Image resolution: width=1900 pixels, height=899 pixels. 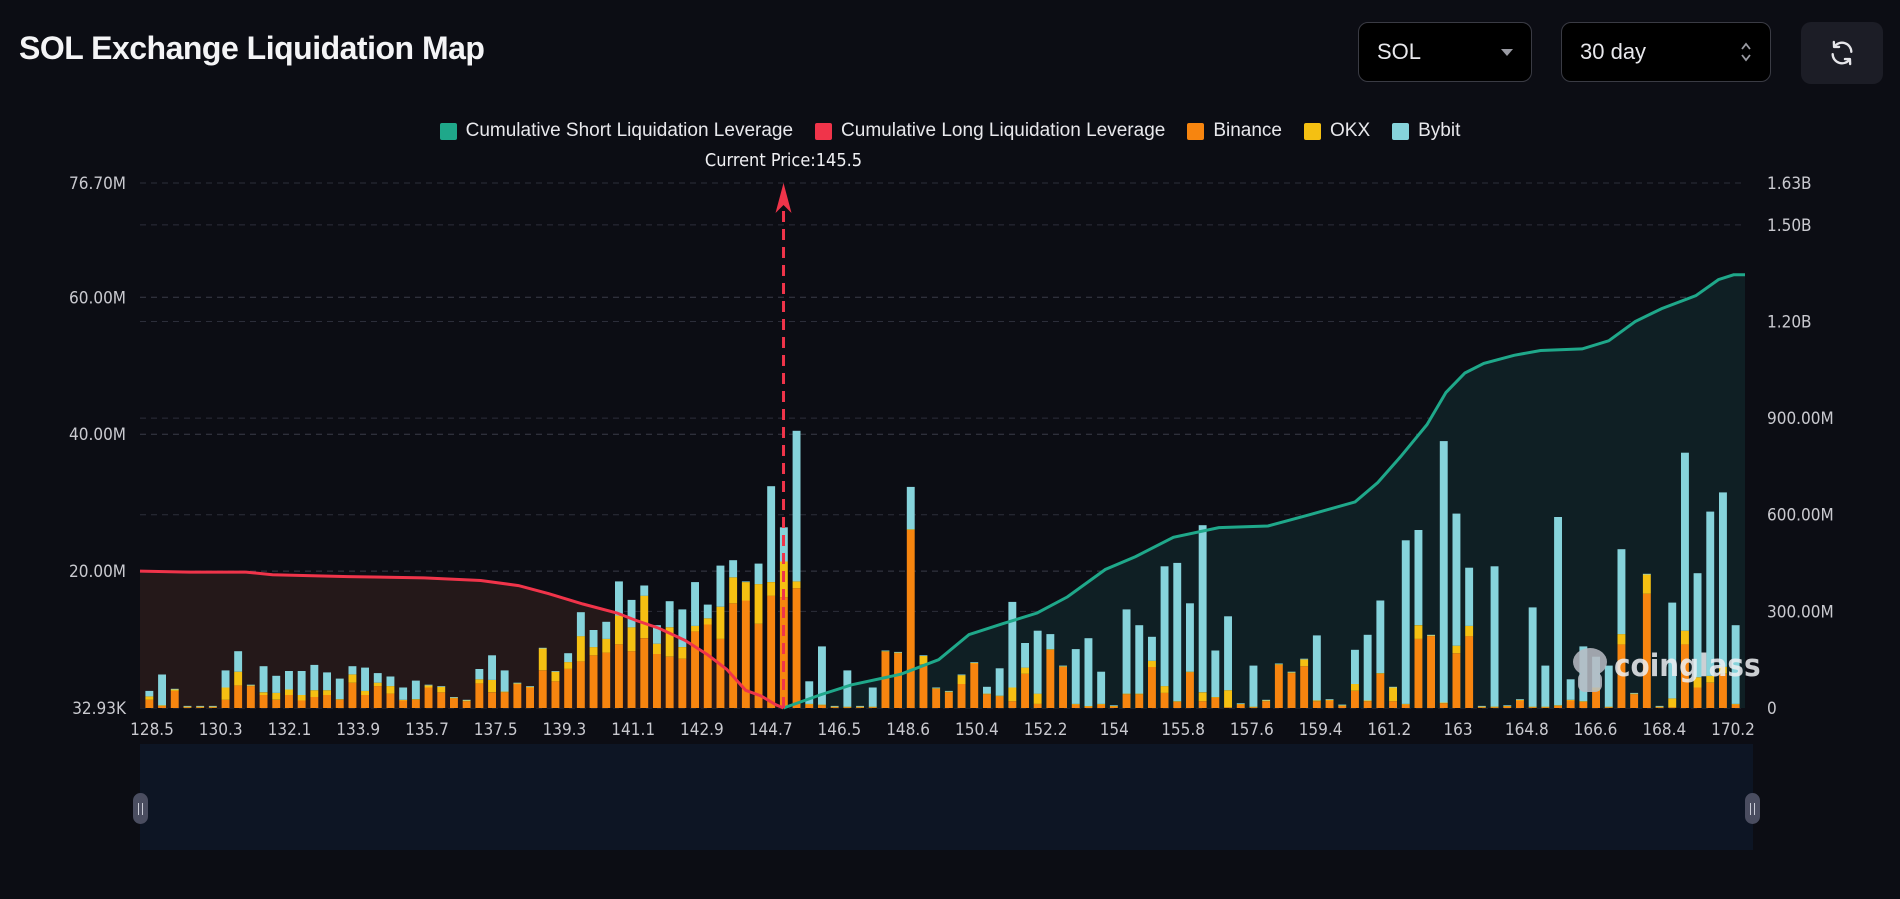 What do you see at coordinates (1445, 52) in the screenshot?
I see `coin-select: SOL` at bounding box center [1445, 52].